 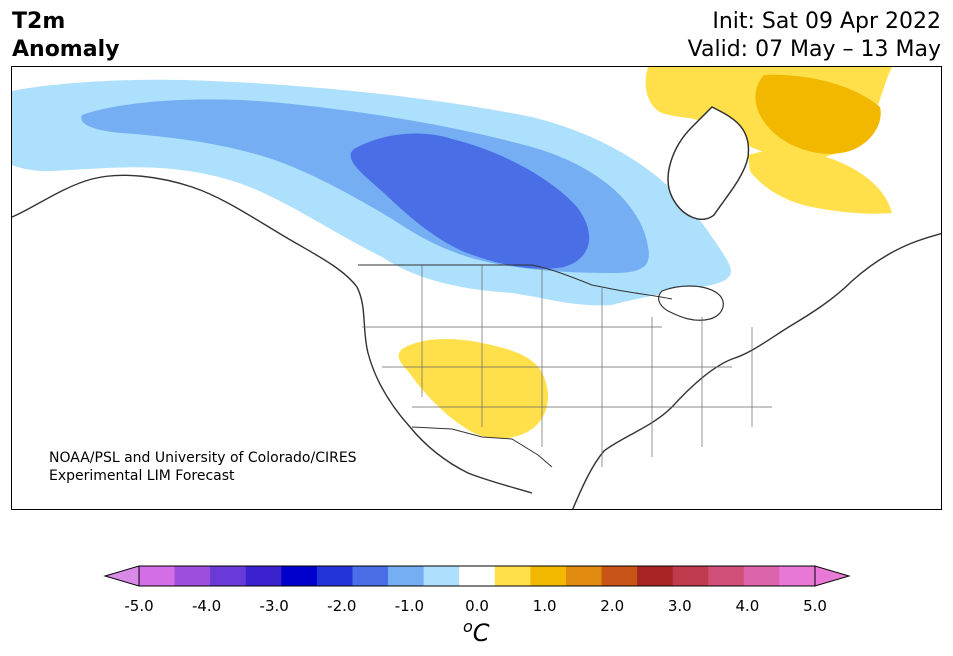 I want to click on map-title: T2m Anomaly, so click(x=65, y=36).